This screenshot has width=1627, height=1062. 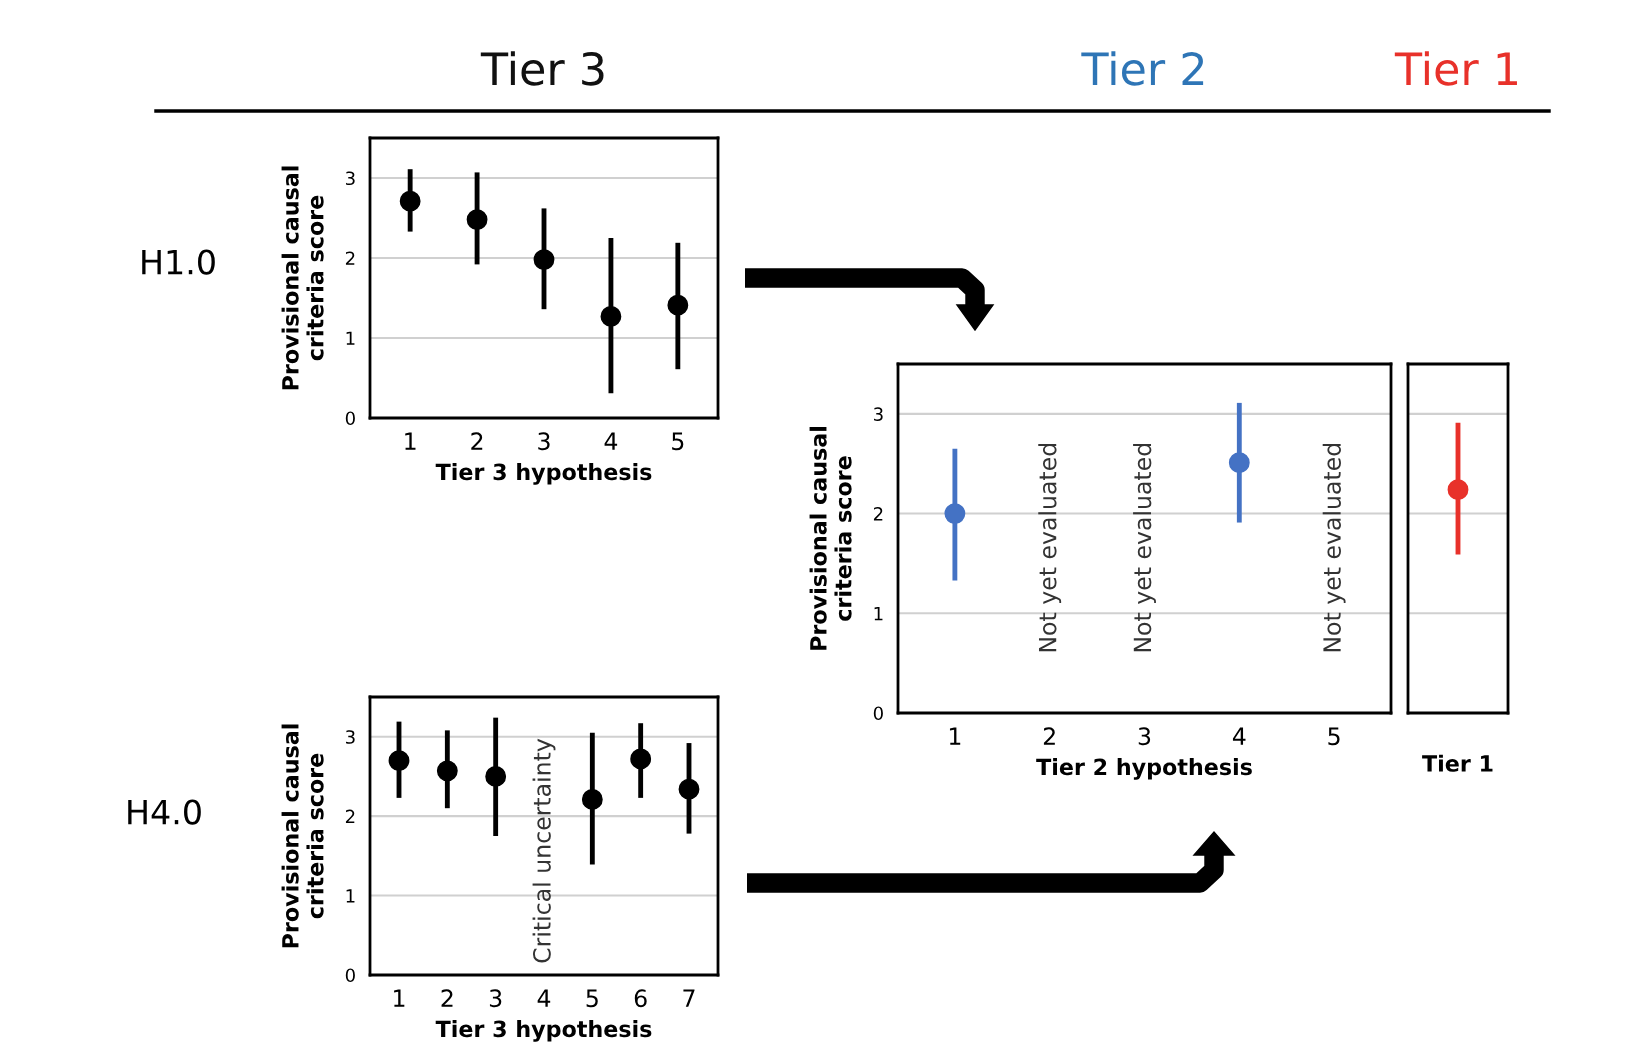 What do you see at coordinates (1142, 68) in the screenshot?
I see `chart-title: Tier 2` at bounding box center [1142, 68].